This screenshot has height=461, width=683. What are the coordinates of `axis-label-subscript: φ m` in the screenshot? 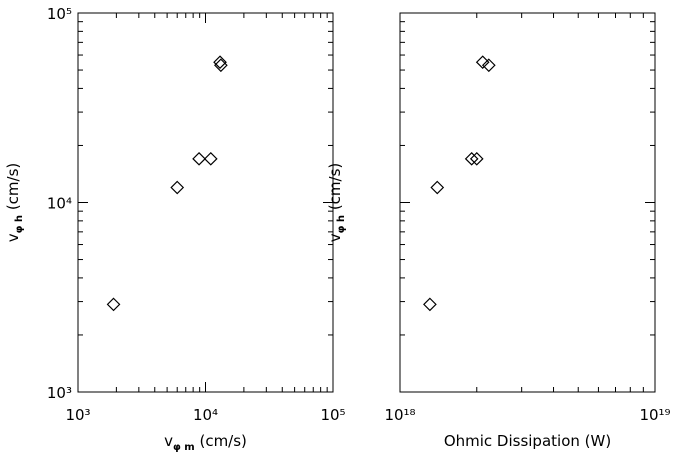 It's located at (184, 447).